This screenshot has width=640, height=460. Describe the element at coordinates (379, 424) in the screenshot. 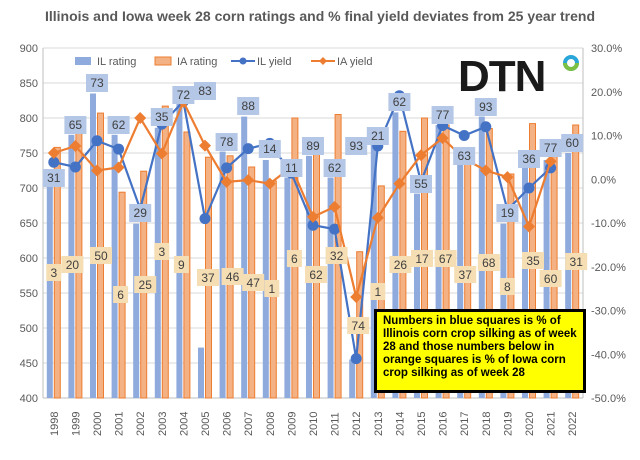

I see `x-tick-label: 2013` at that location.